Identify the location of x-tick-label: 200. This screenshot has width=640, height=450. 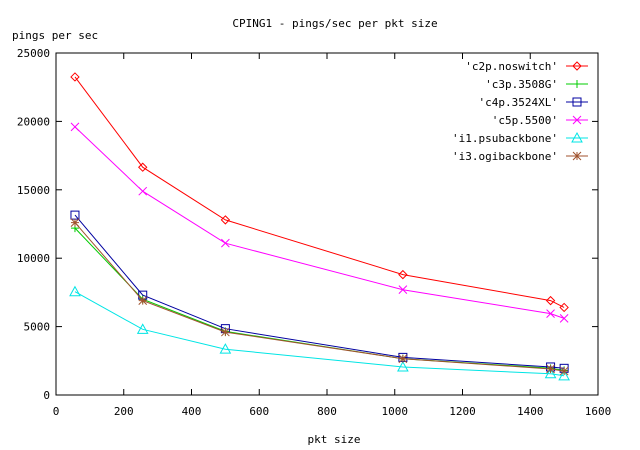
(124, 411).